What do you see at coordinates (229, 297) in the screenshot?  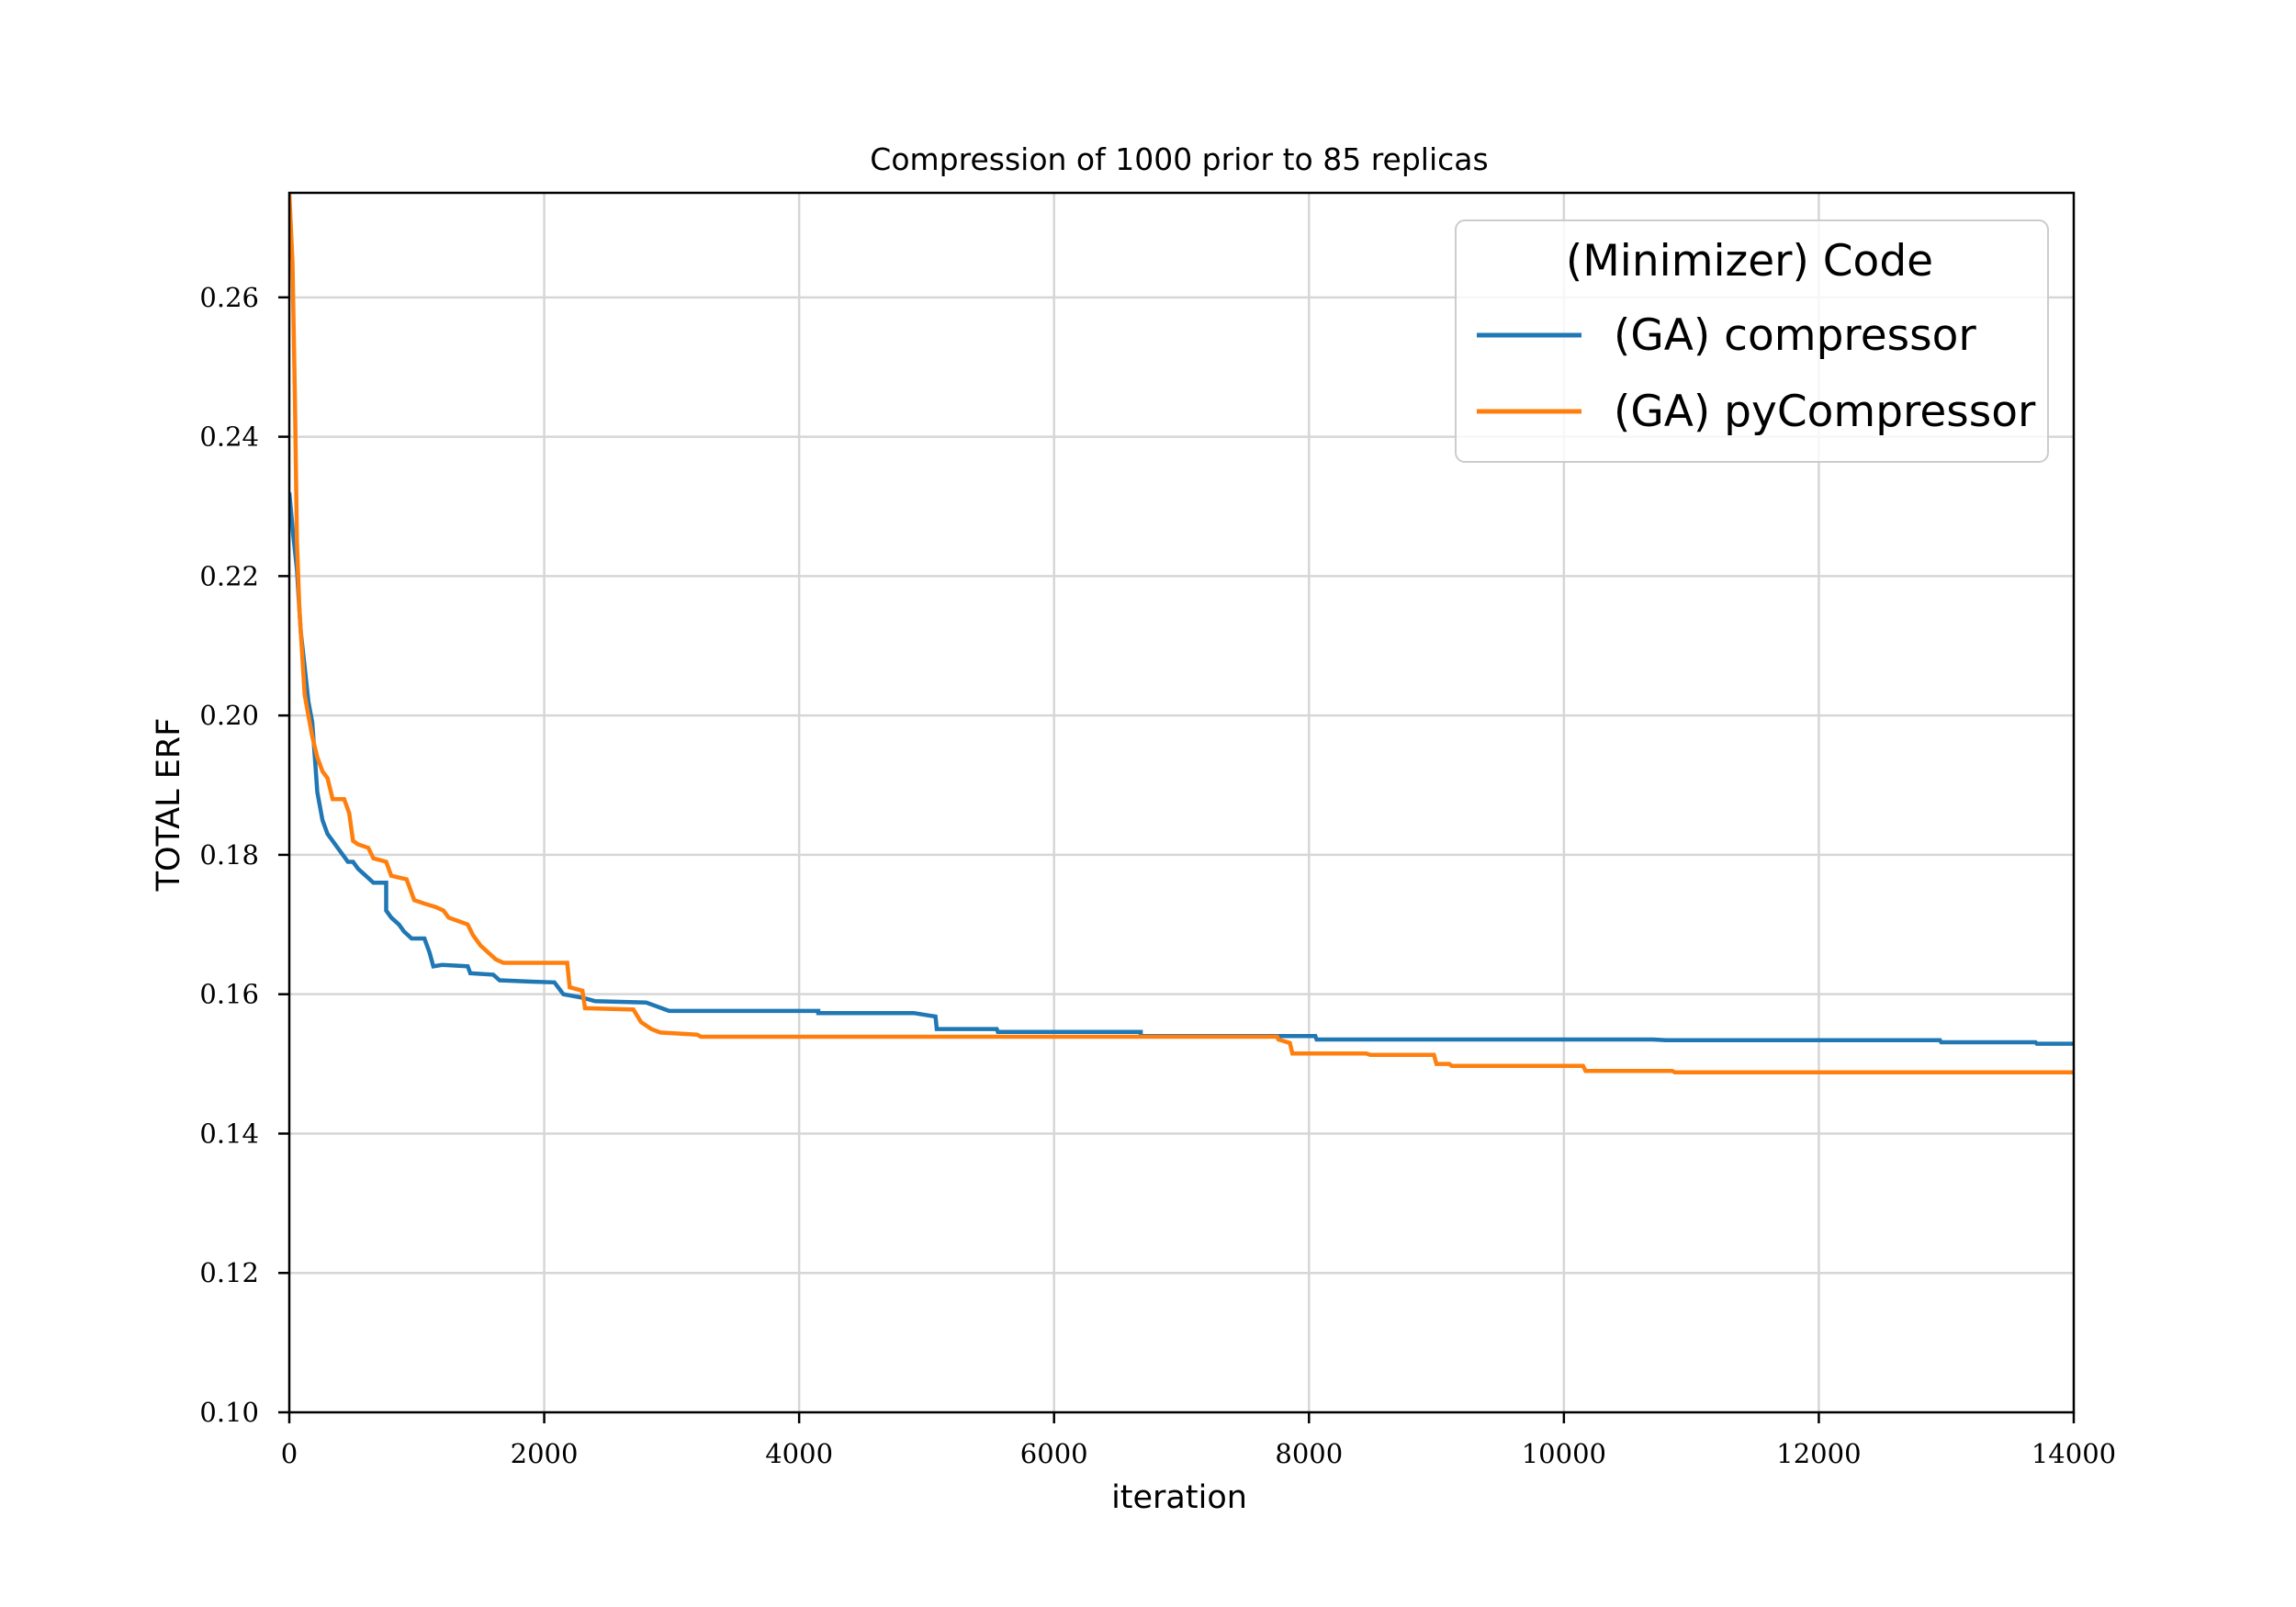 I see `y-tick-label: 0.26` at bounding box center [229, 297].